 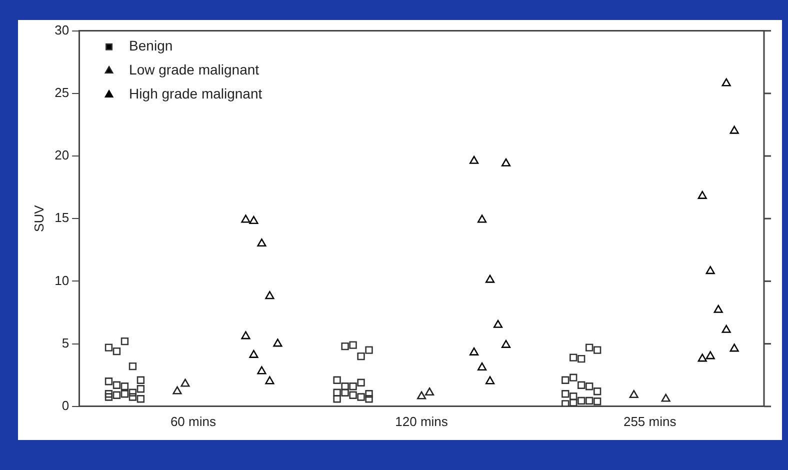 I want to click on y-tick-label: 30, so click(x=62, y=30).